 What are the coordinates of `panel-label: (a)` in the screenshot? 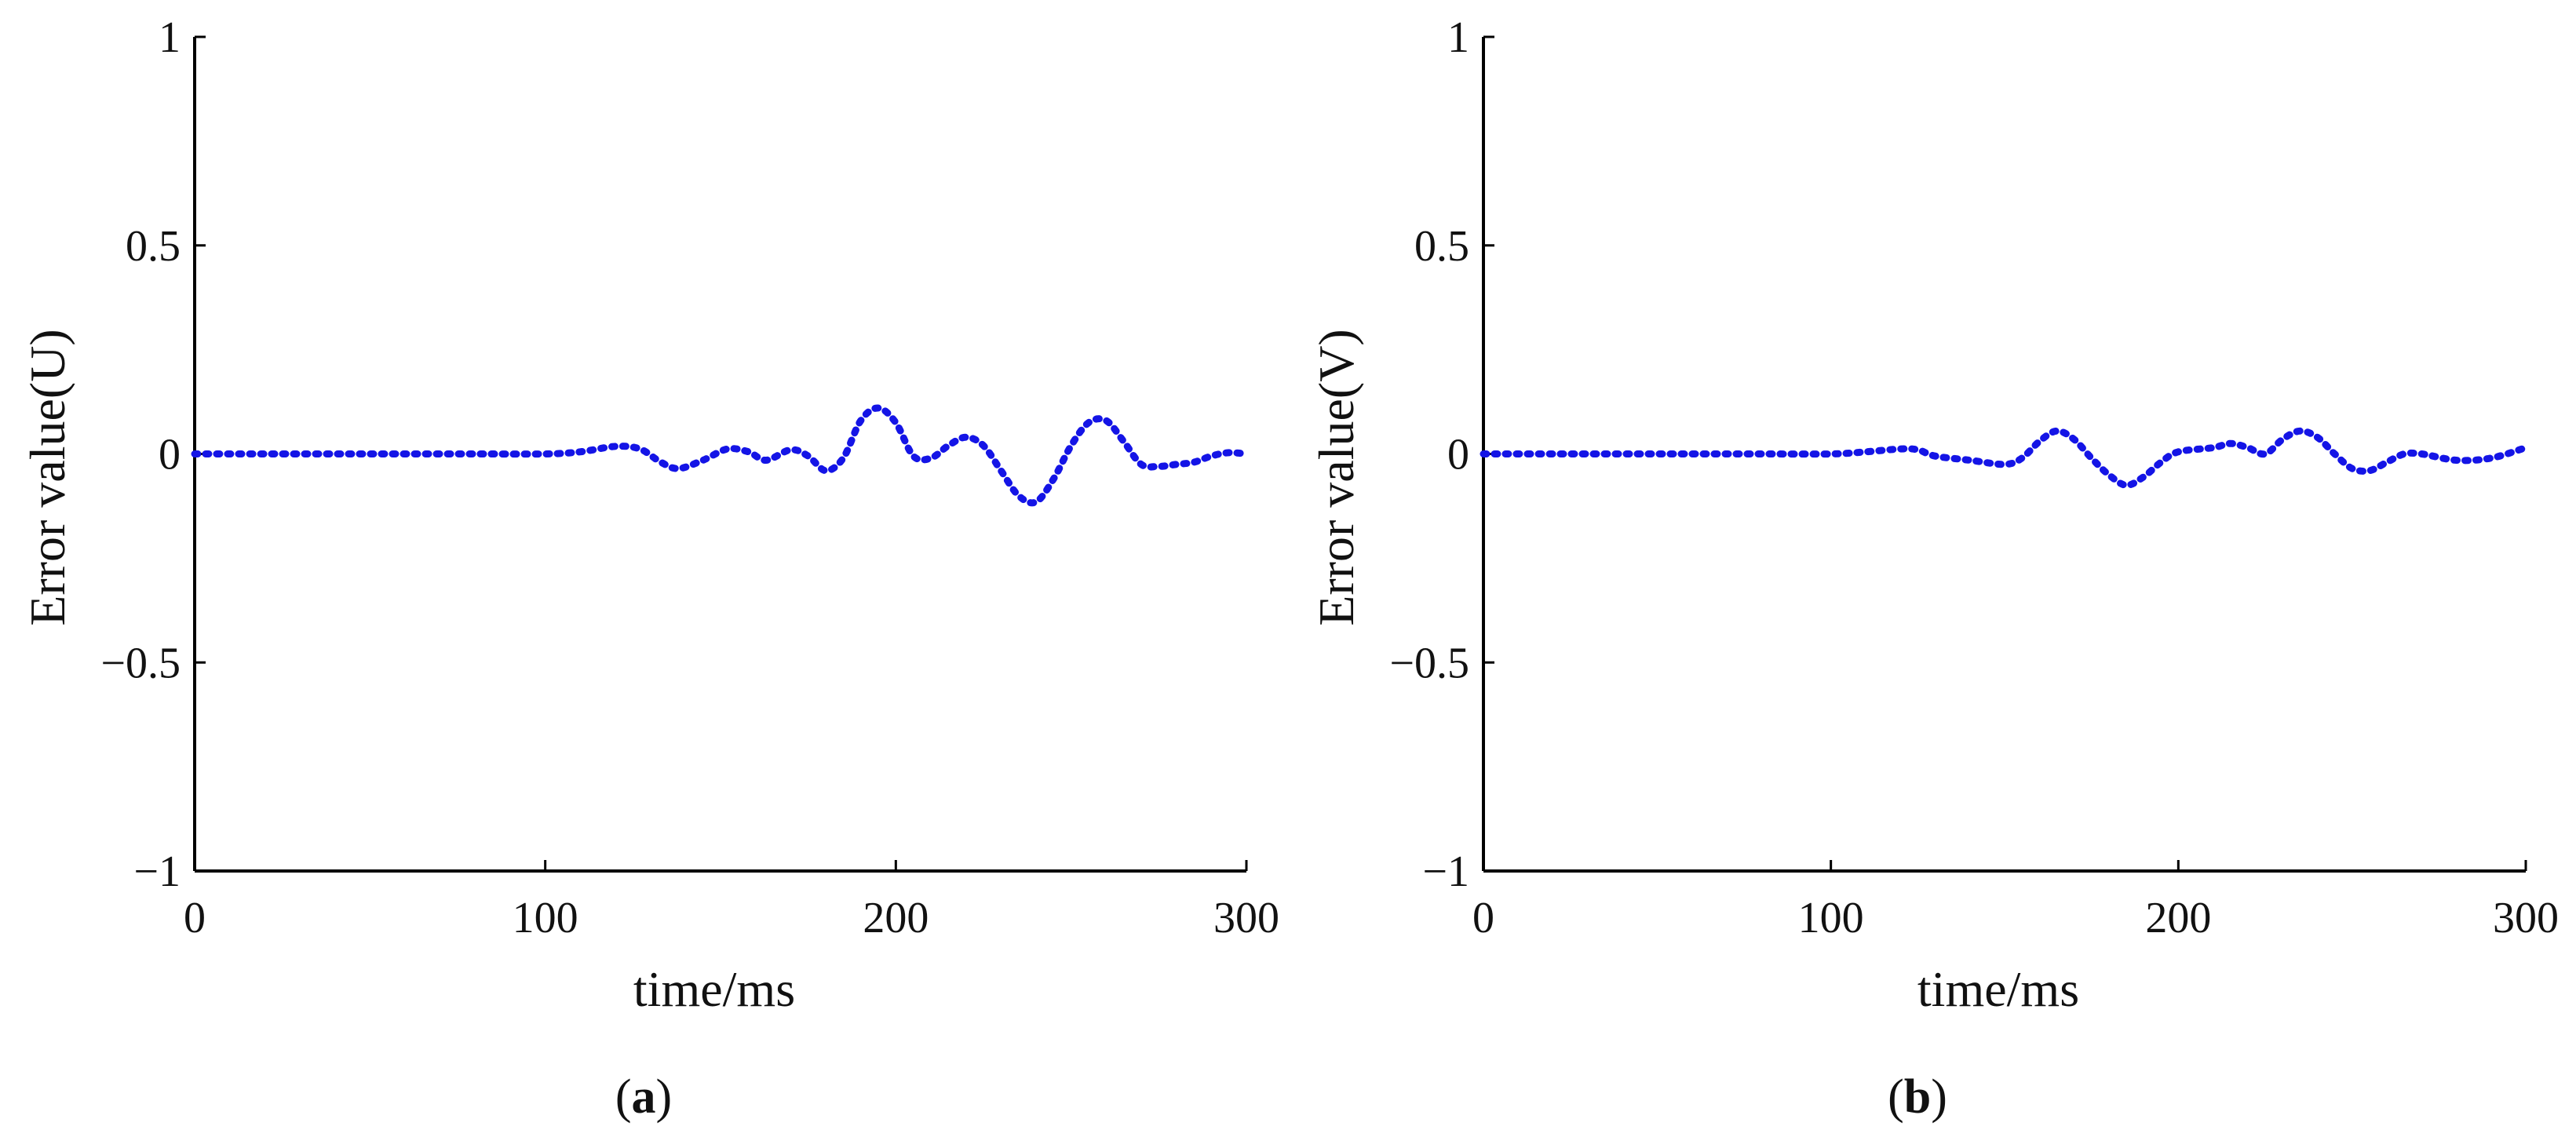 It's located at (643, 1097).